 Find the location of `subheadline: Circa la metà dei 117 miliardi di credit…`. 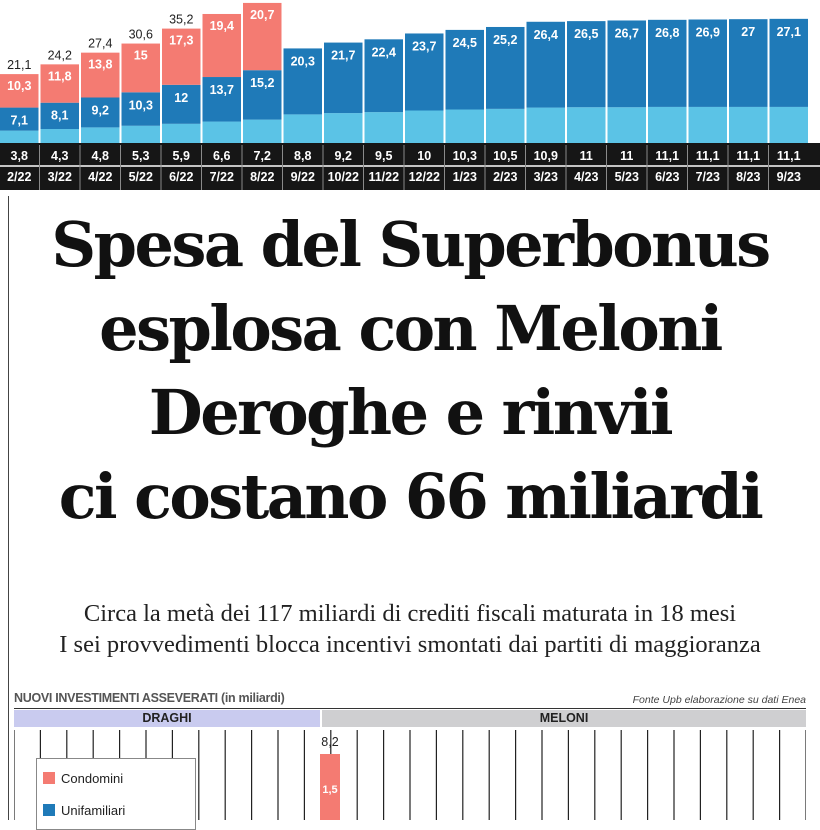

subheadline: Circa la metà dei 117 miliardi di credit… is located at coordinates (410, 629).